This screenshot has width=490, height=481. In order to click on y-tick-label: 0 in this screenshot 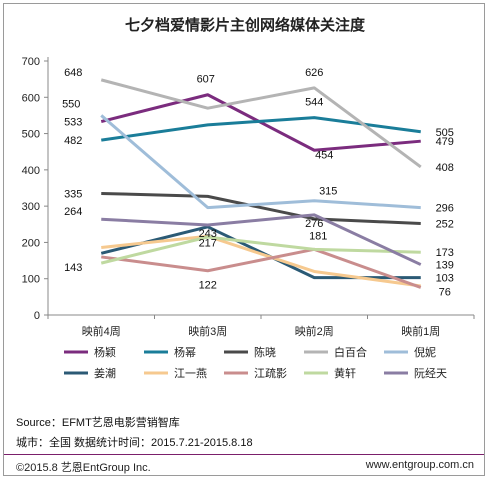, I will do `click(37, 316)`.